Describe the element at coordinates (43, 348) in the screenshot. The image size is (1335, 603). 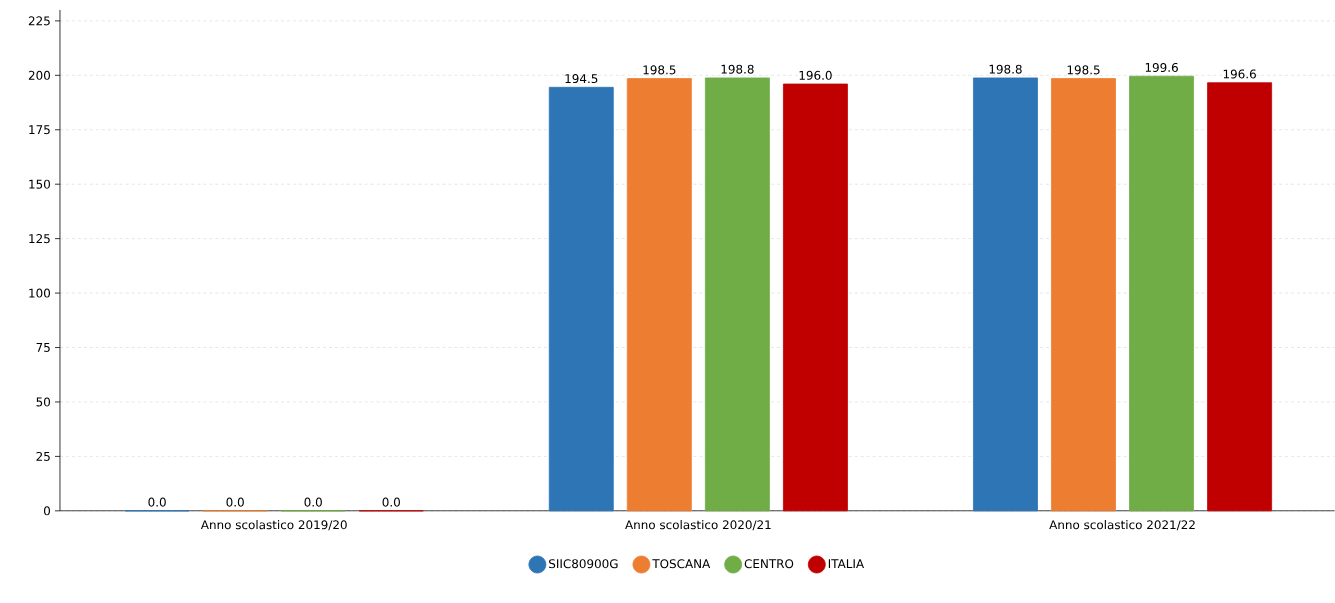
I see `y-tick-label: 75` at that location.